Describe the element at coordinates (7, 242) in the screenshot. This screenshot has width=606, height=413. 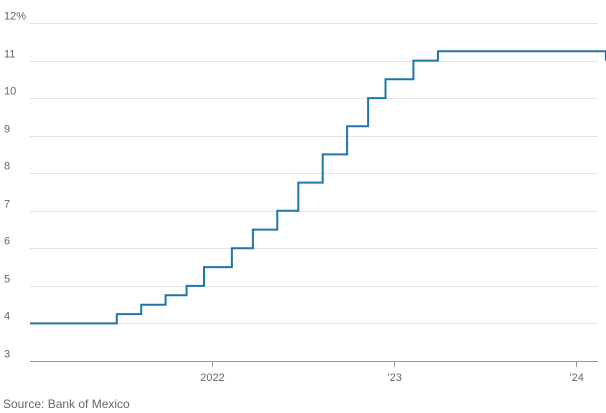
I see `y-tick-label: 6` at that location.